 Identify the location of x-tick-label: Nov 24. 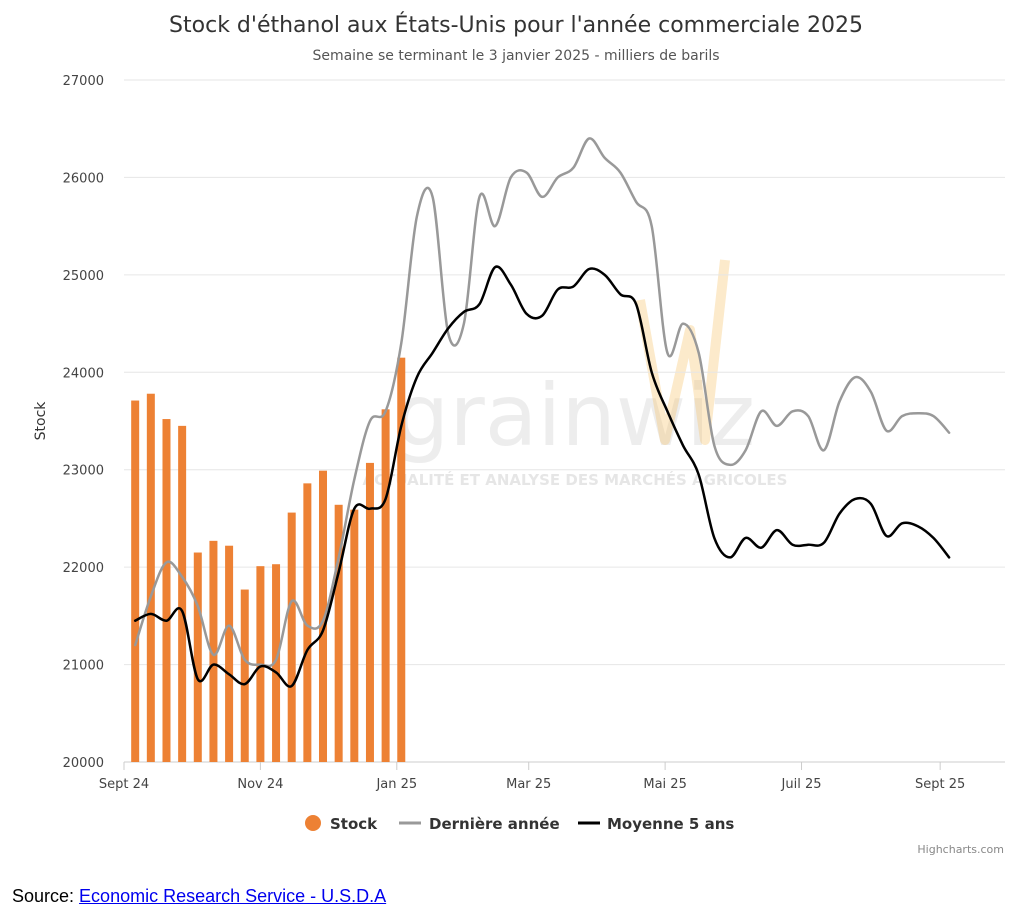
(260, 784).